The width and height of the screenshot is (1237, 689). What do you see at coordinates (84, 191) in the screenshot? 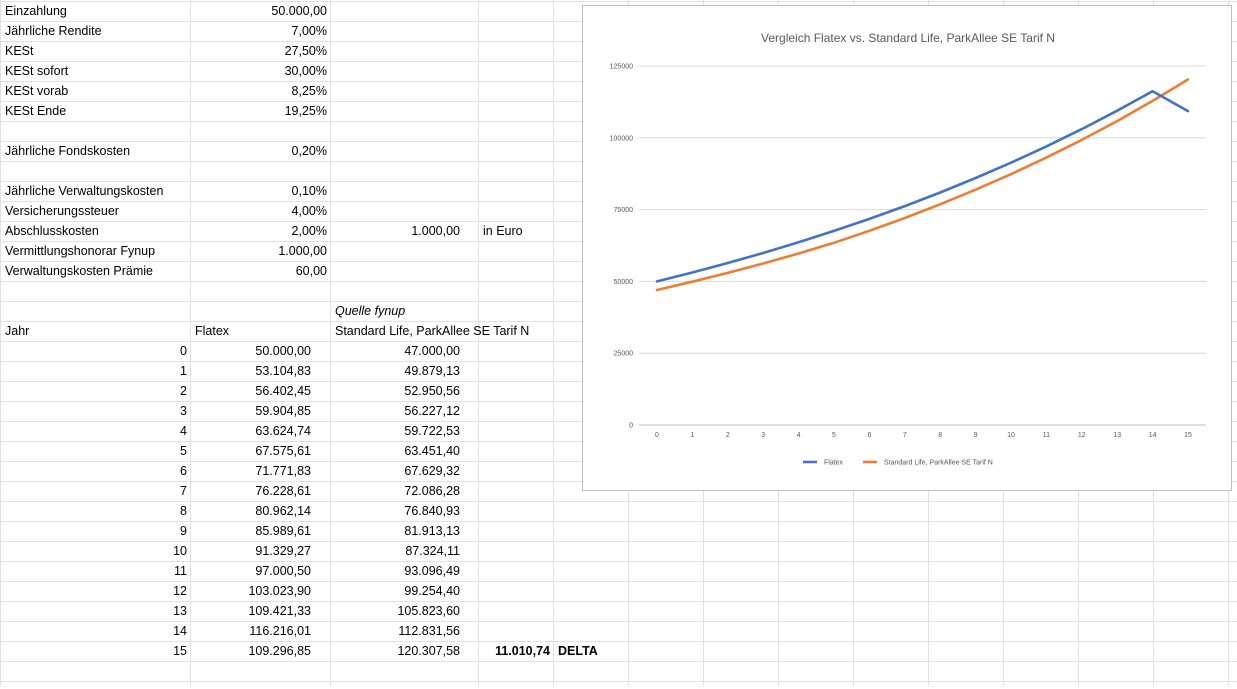
I see `param-label: Jährliche Verwaltungskosten` at bounding box center [84, 191].